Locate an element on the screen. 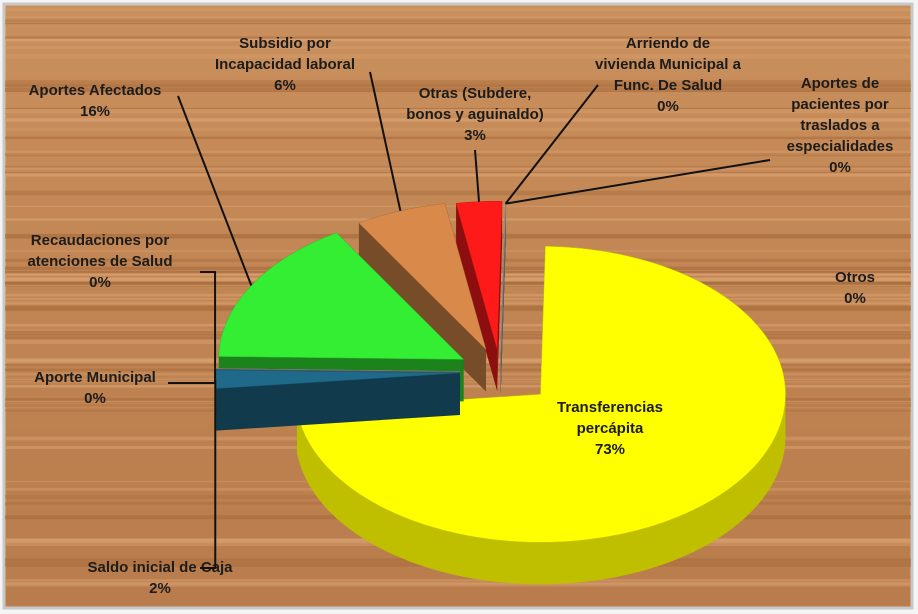 Image resolution: width=918 pixels, height=614 pixels. label-line: Otros is located at coordinates (855, 277).